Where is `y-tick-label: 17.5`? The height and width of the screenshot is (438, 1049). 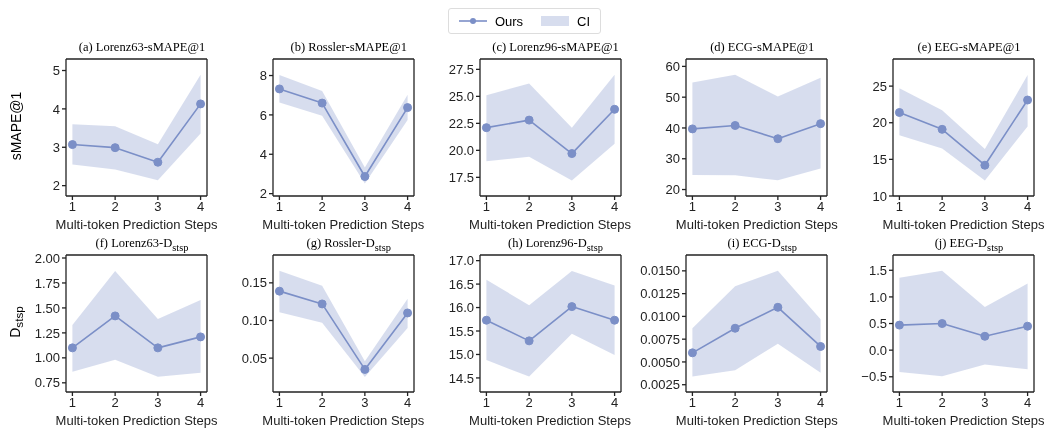
y-tick-label: 17.5 is located at coordinates (461, 177).